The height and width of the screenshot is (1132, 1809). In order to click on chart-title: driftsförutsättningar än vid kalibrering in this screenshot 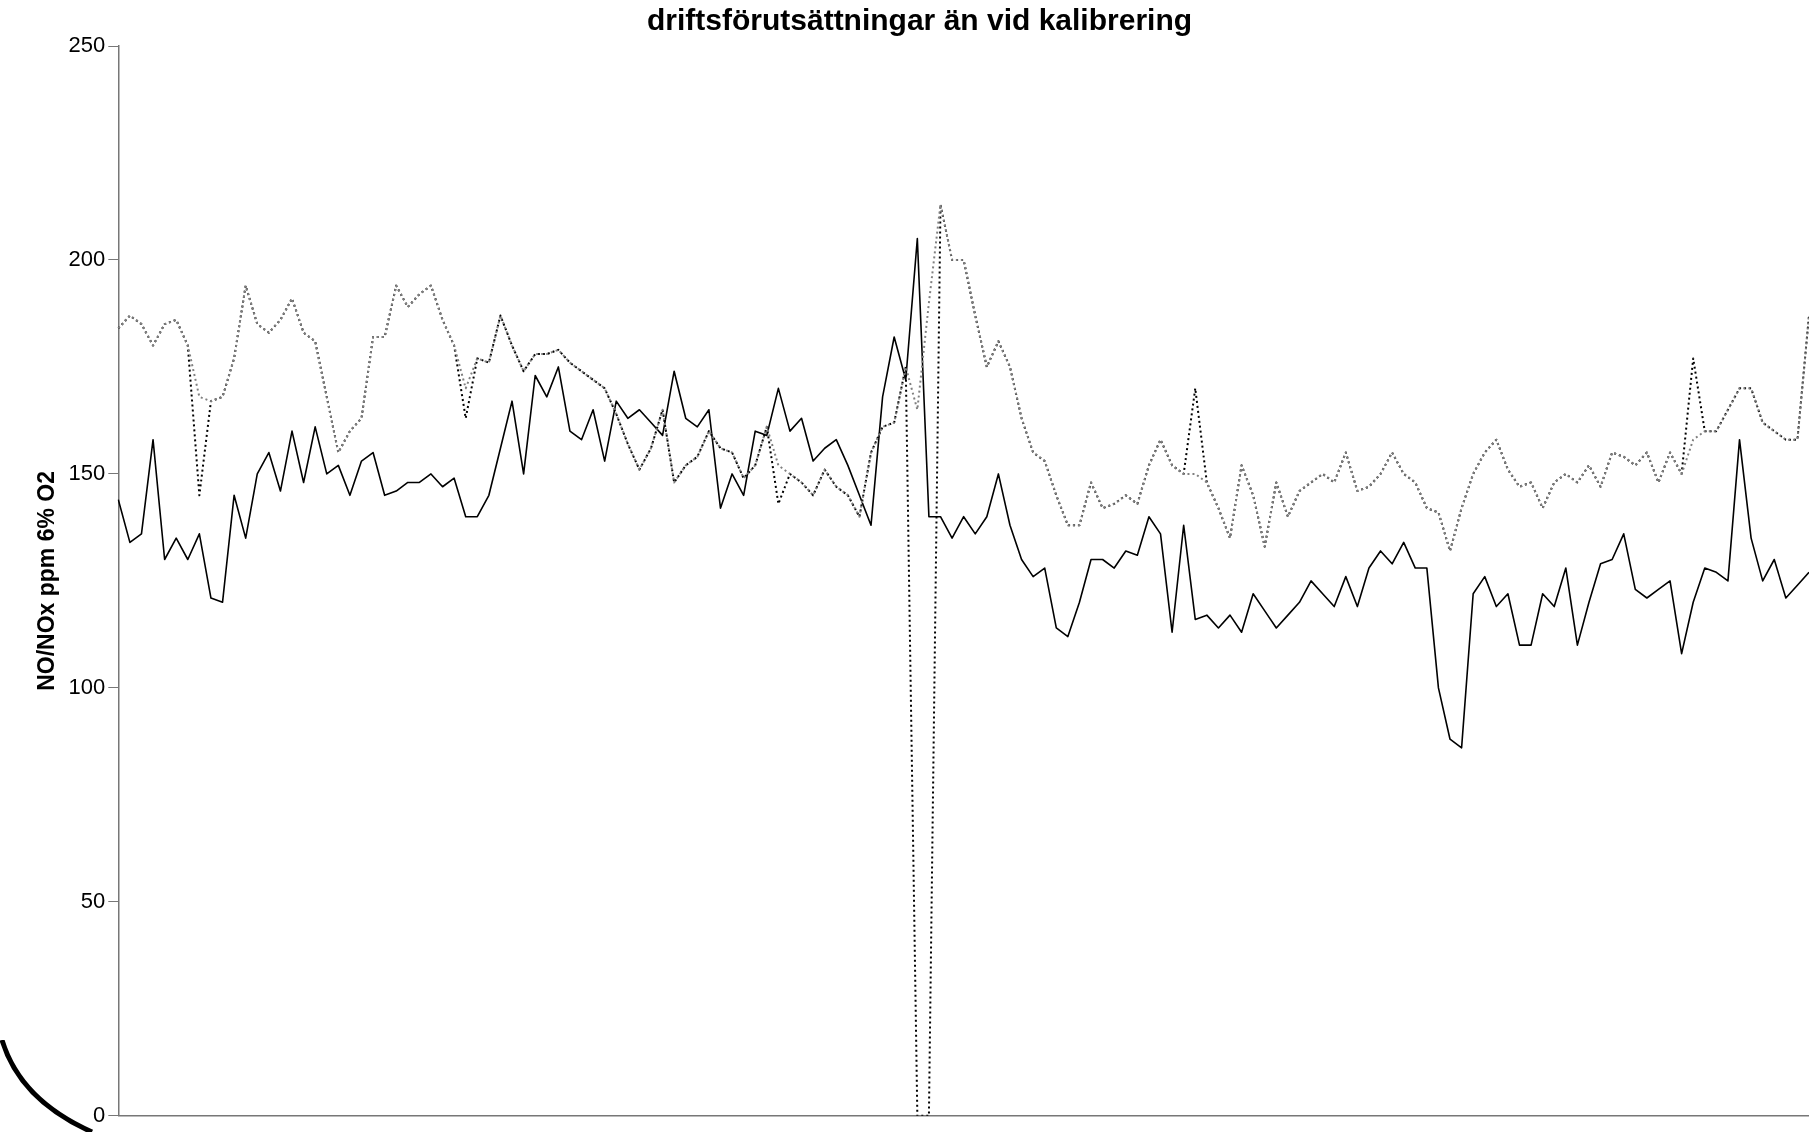, I will do `click(919, 20)`.